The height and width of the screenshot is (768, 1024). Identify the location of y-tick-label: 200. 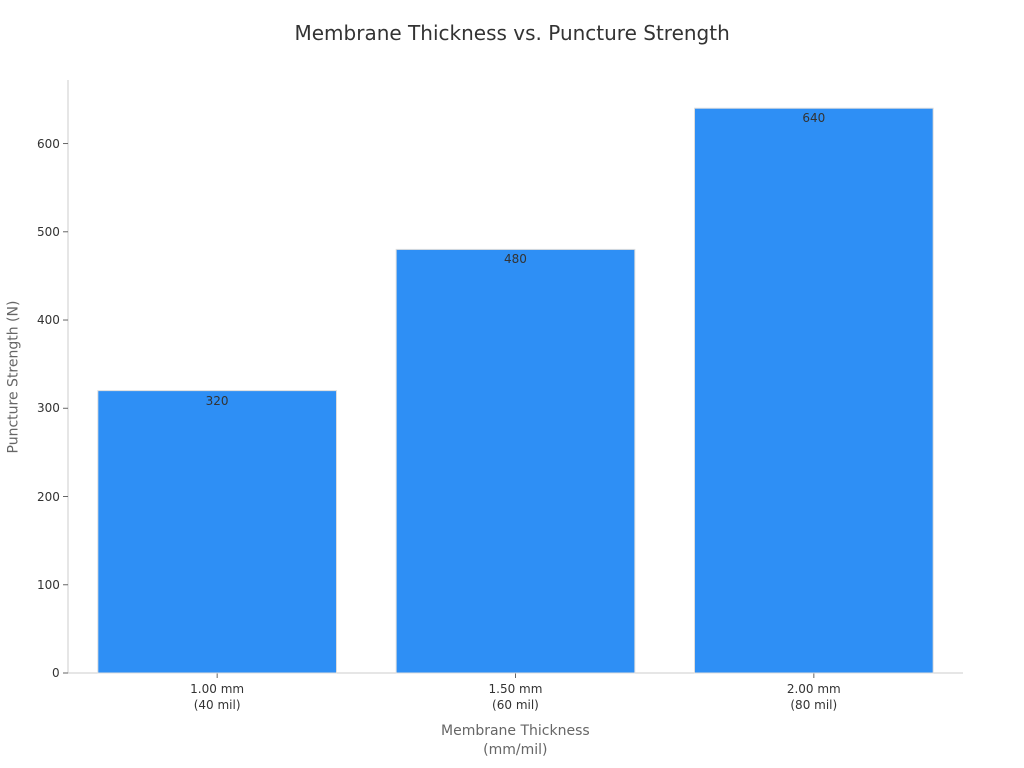
(48, 496).